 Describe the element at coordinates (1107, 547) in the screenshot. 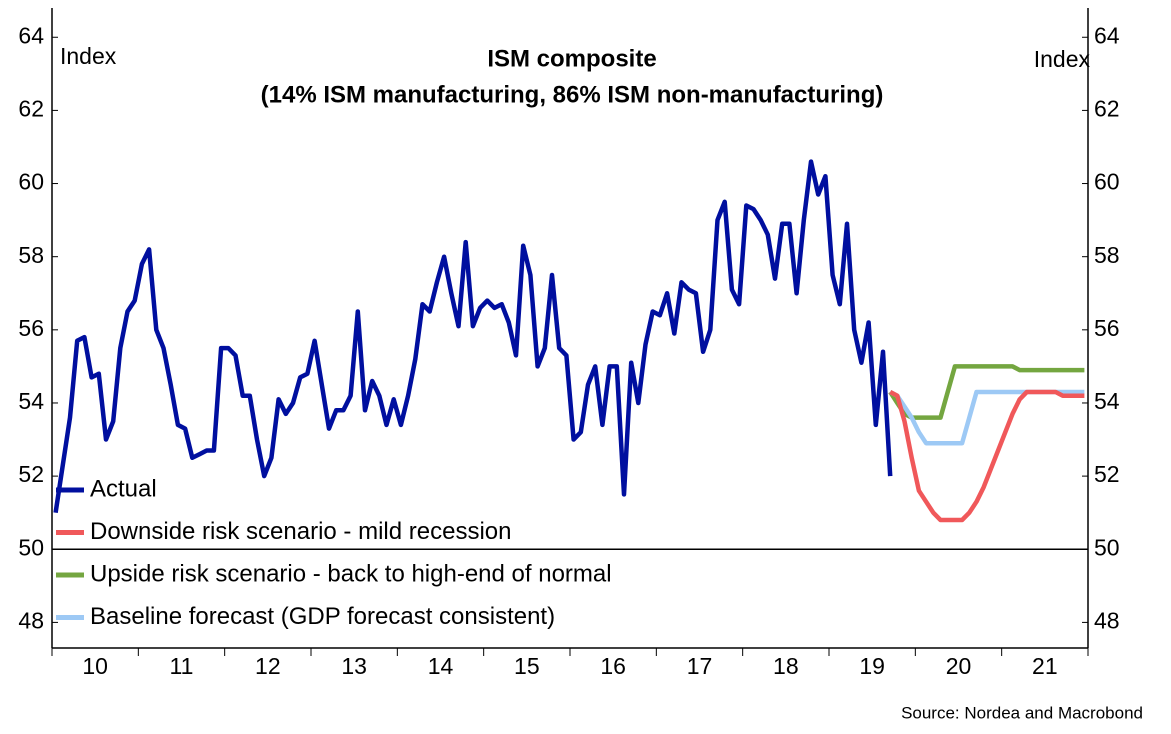

I see `y2-tick-label: 50` at that location.